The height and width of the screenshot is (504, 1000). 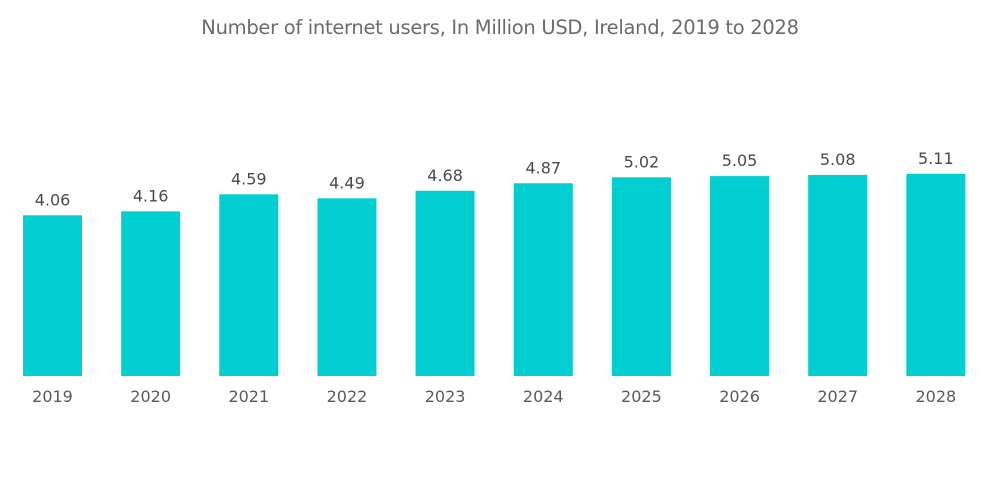 I want to click on bar-2020, so click(x=151, y=293).